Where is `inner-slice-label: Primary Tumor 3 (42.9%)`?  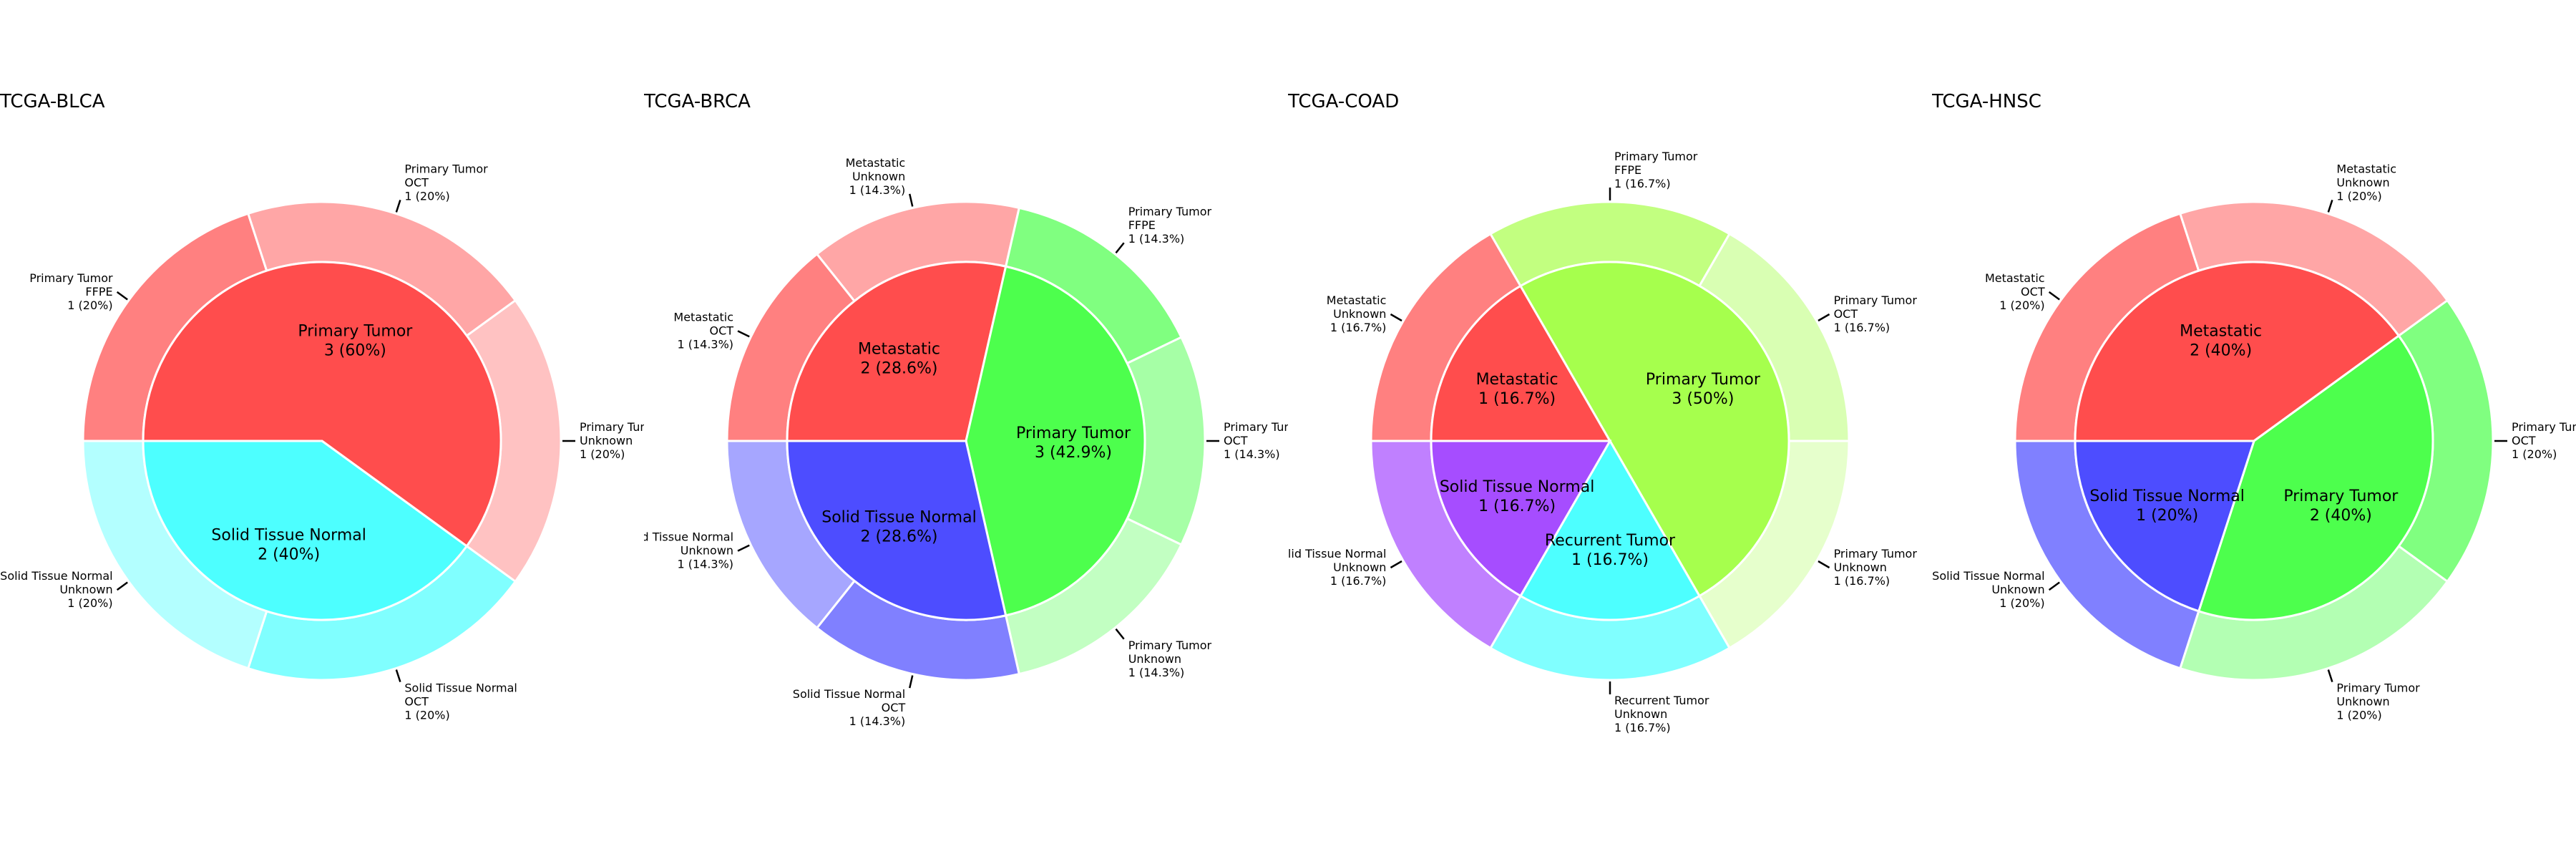
inner-slice-label: Primary Tumor 3 (42.9%) is located at coordinates (1073, 443).